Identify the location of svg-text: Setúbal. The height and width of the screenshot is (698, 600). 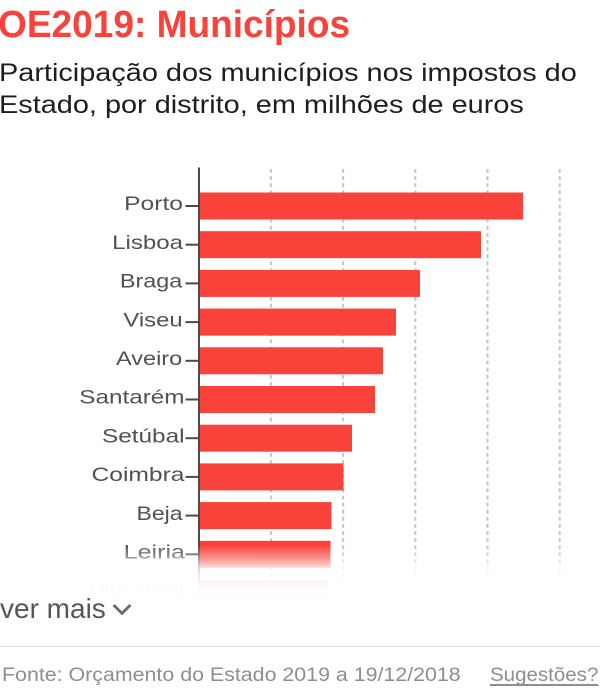
(143, 436).